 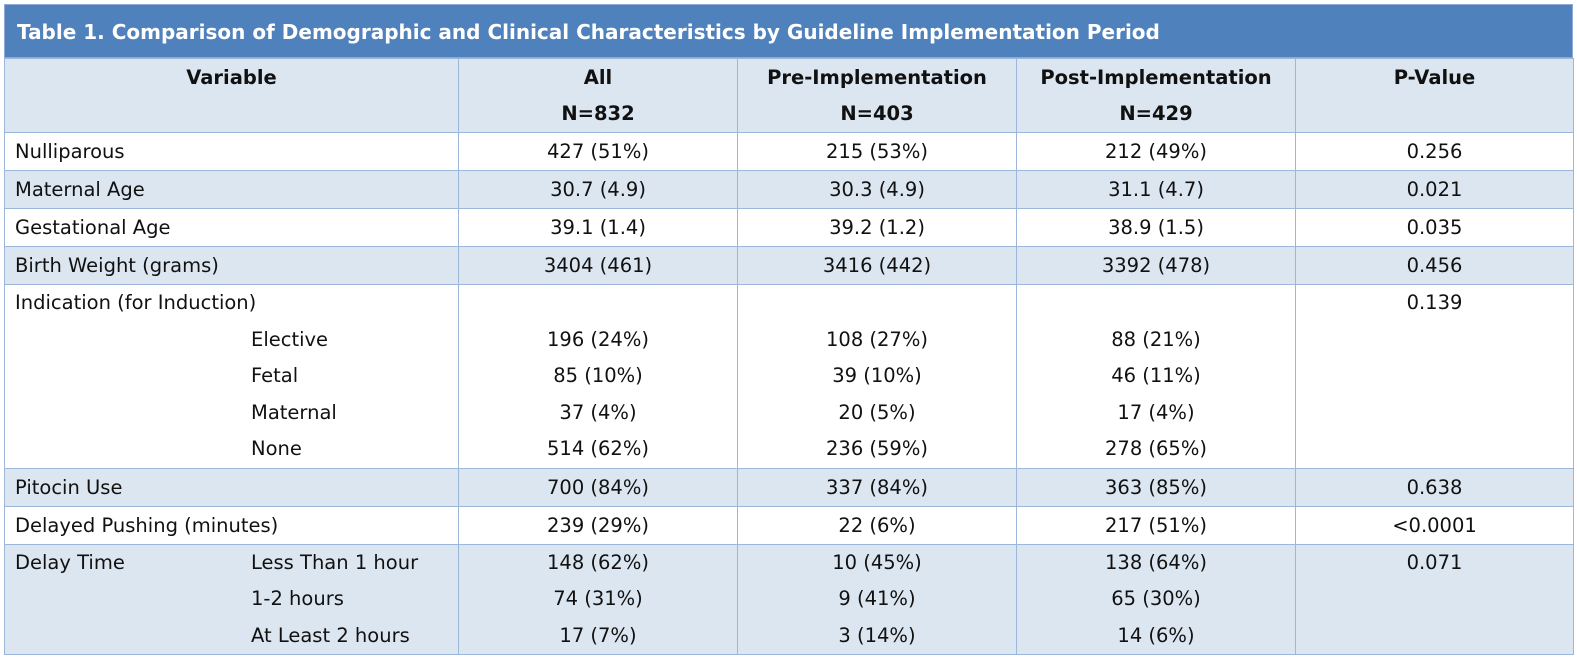 What do you see at coordinates (1156, 412) in the screenshot?
I see `cell-post: 17 (4%)` at bounding box center [1156, 412].